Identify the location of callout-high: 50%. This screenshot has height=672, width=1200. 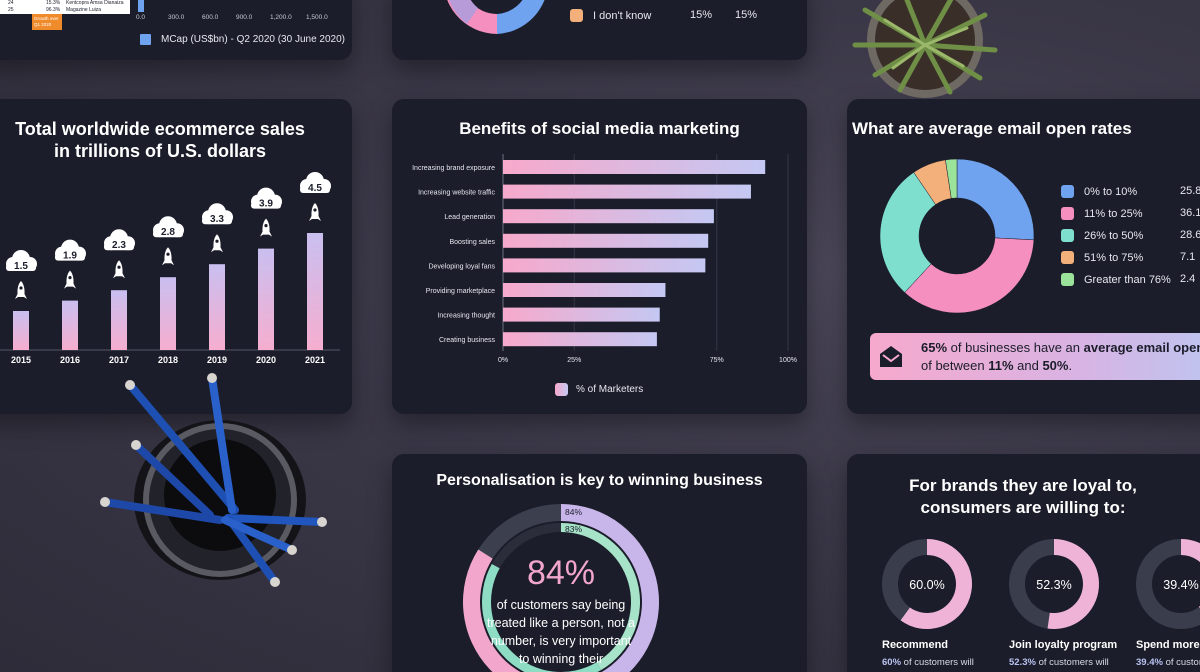
(1055, 365).